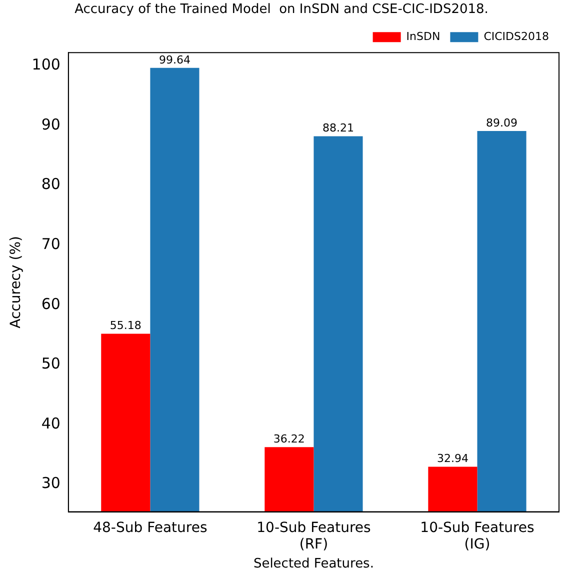 The height and width of the screenshot is (576, 571). What do you see at coordinates (50, 303) in the screenshot?
I see `y-tick-label: 60` at bounding box center [50, 303].